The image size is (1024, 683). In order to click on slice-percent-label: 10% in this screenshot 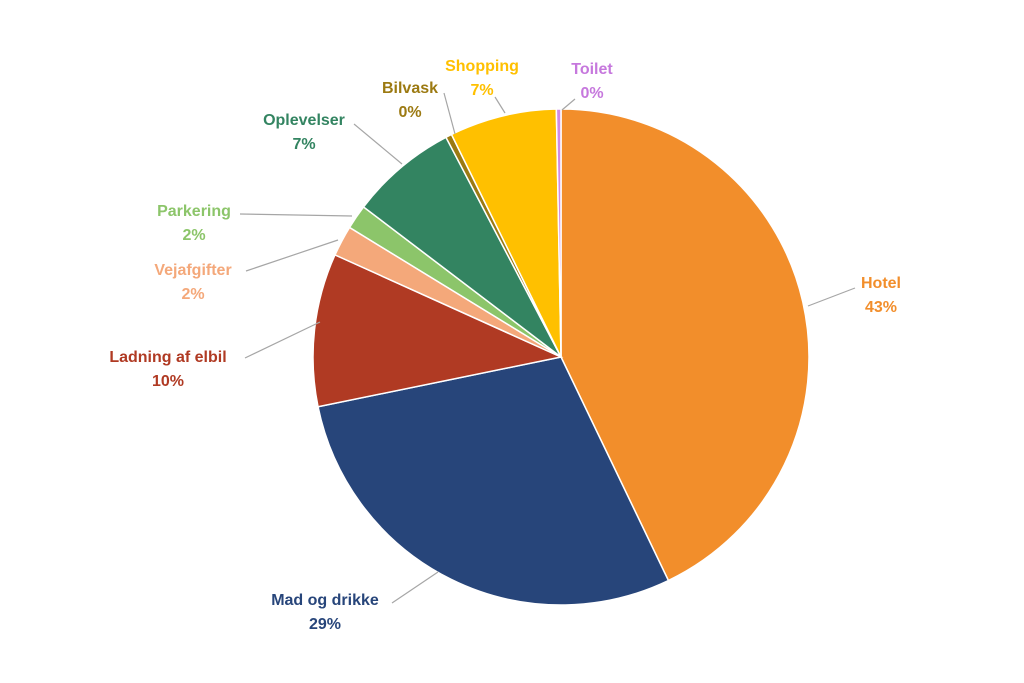, I will do `click(168, 381)`.